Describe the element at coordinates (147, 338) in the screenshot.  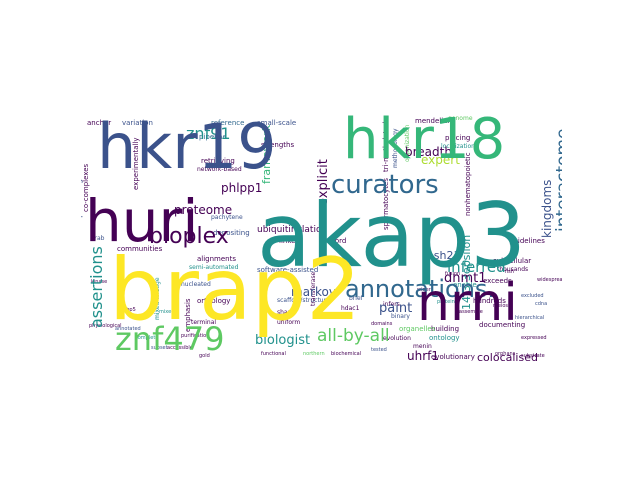
I see `cloud-word: complete` at that location.